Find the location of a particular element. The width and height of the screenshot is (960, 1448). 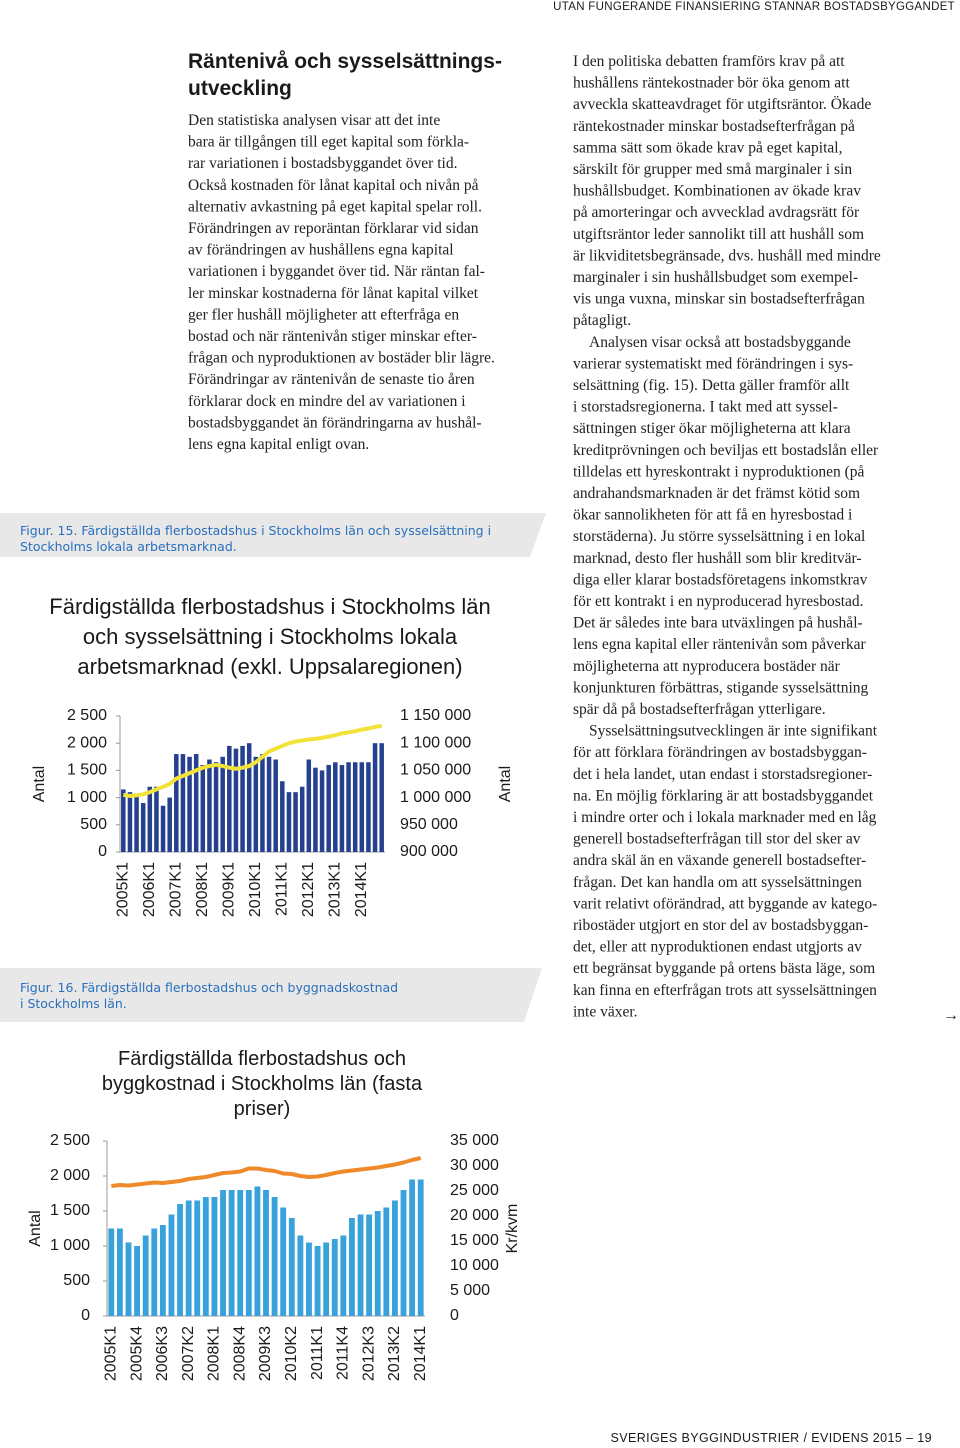

continue-arrow: → is located at coordinates (951, 1015).